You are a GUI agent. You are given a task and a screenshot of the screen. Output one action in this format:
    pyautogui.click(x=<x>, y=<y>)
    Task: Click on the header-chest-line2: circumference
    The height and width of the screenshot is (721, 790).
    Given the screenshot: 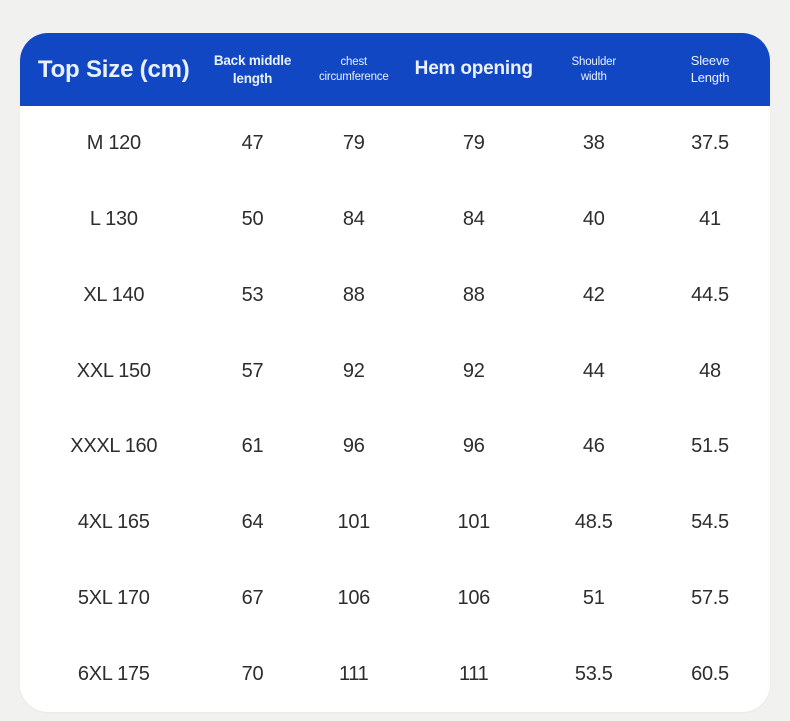 What is the action you would take?
    pyautogui.click(x=353, y=76)
    